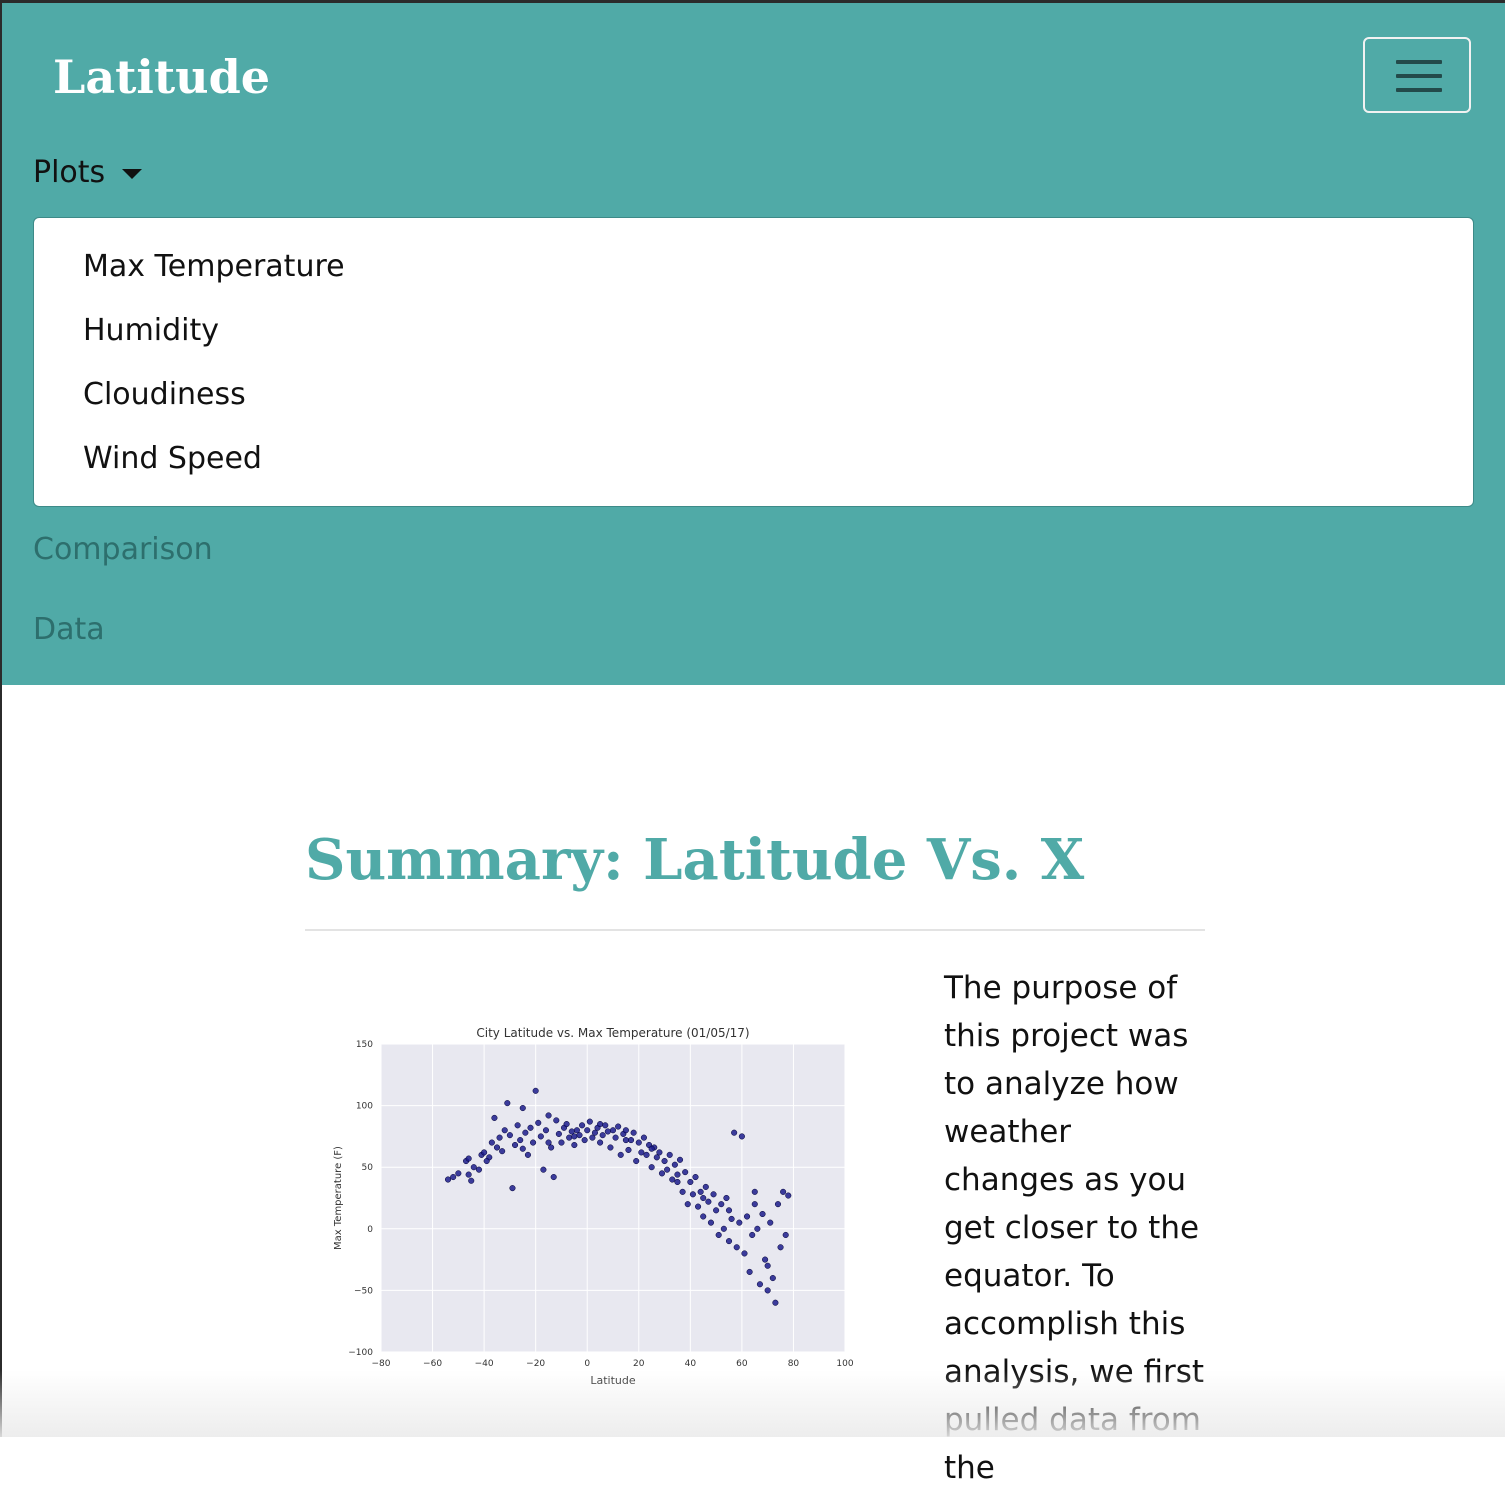 Image resolution: width=1505 pixels, height=1492 pixels. I want to click on x-tick-label: 60, so click(742, 1364).